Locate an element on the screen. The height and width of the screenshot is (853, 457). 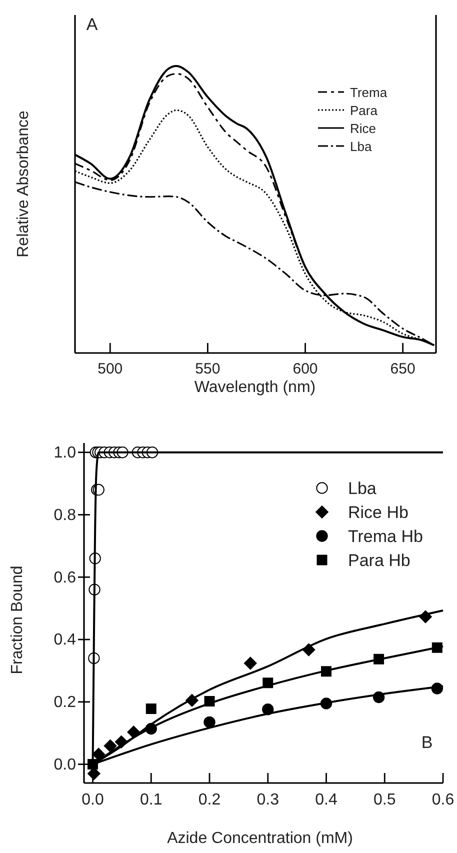
y-axis-title: Relative Absorbance is located at coordinates (23, 184).